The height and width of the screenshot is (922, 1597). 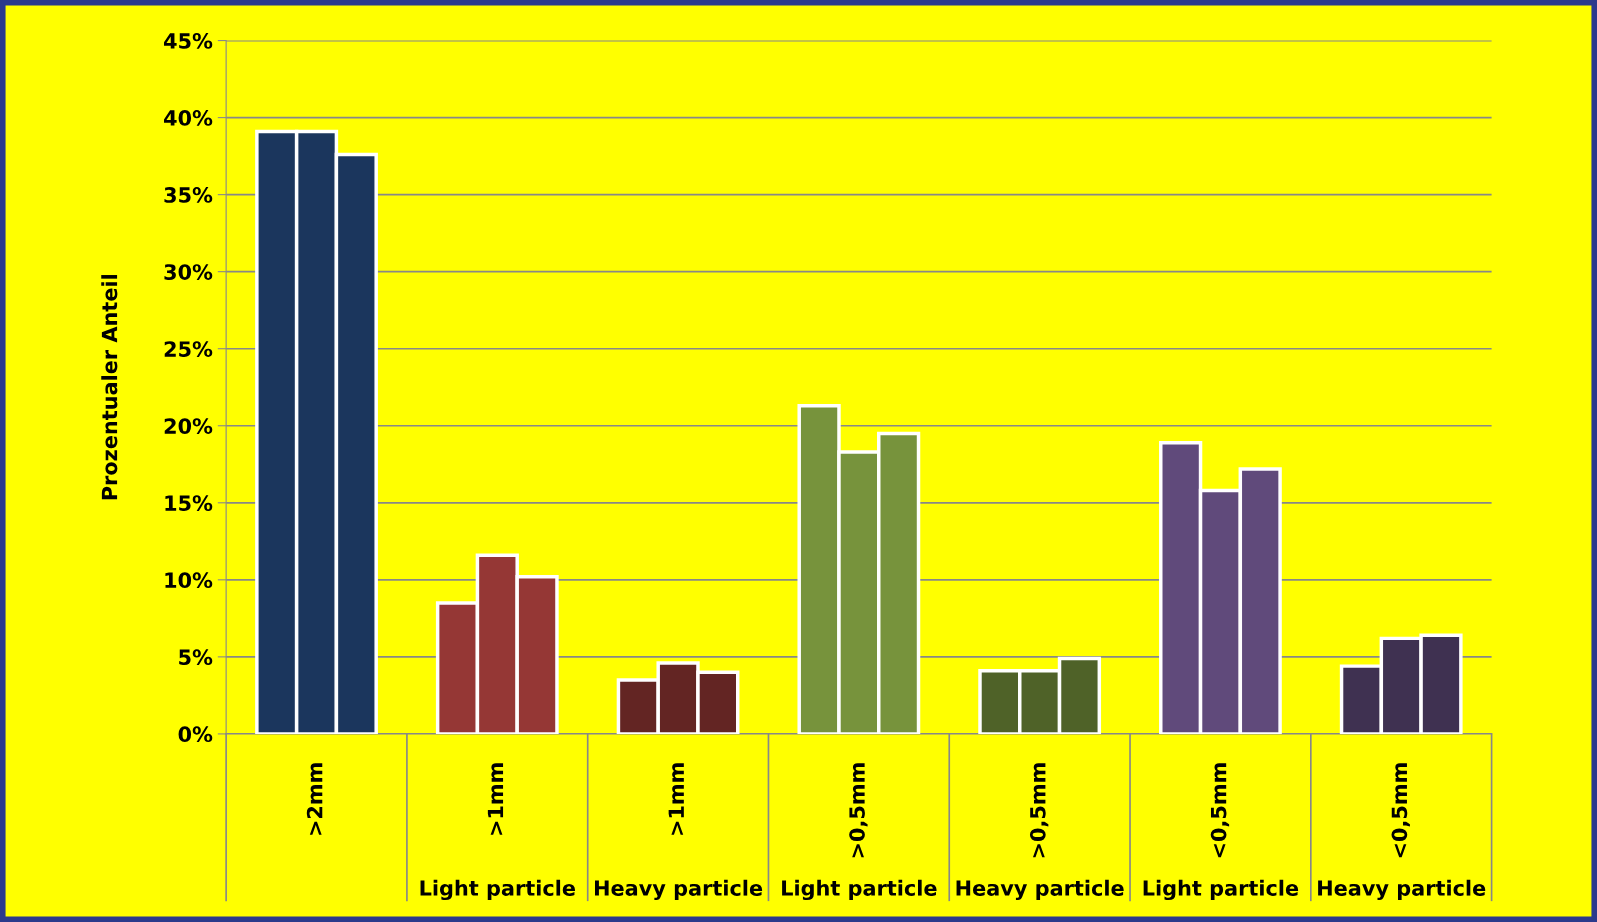 I want to click on y-tick-label: 0%, so click(x=195, y=734).